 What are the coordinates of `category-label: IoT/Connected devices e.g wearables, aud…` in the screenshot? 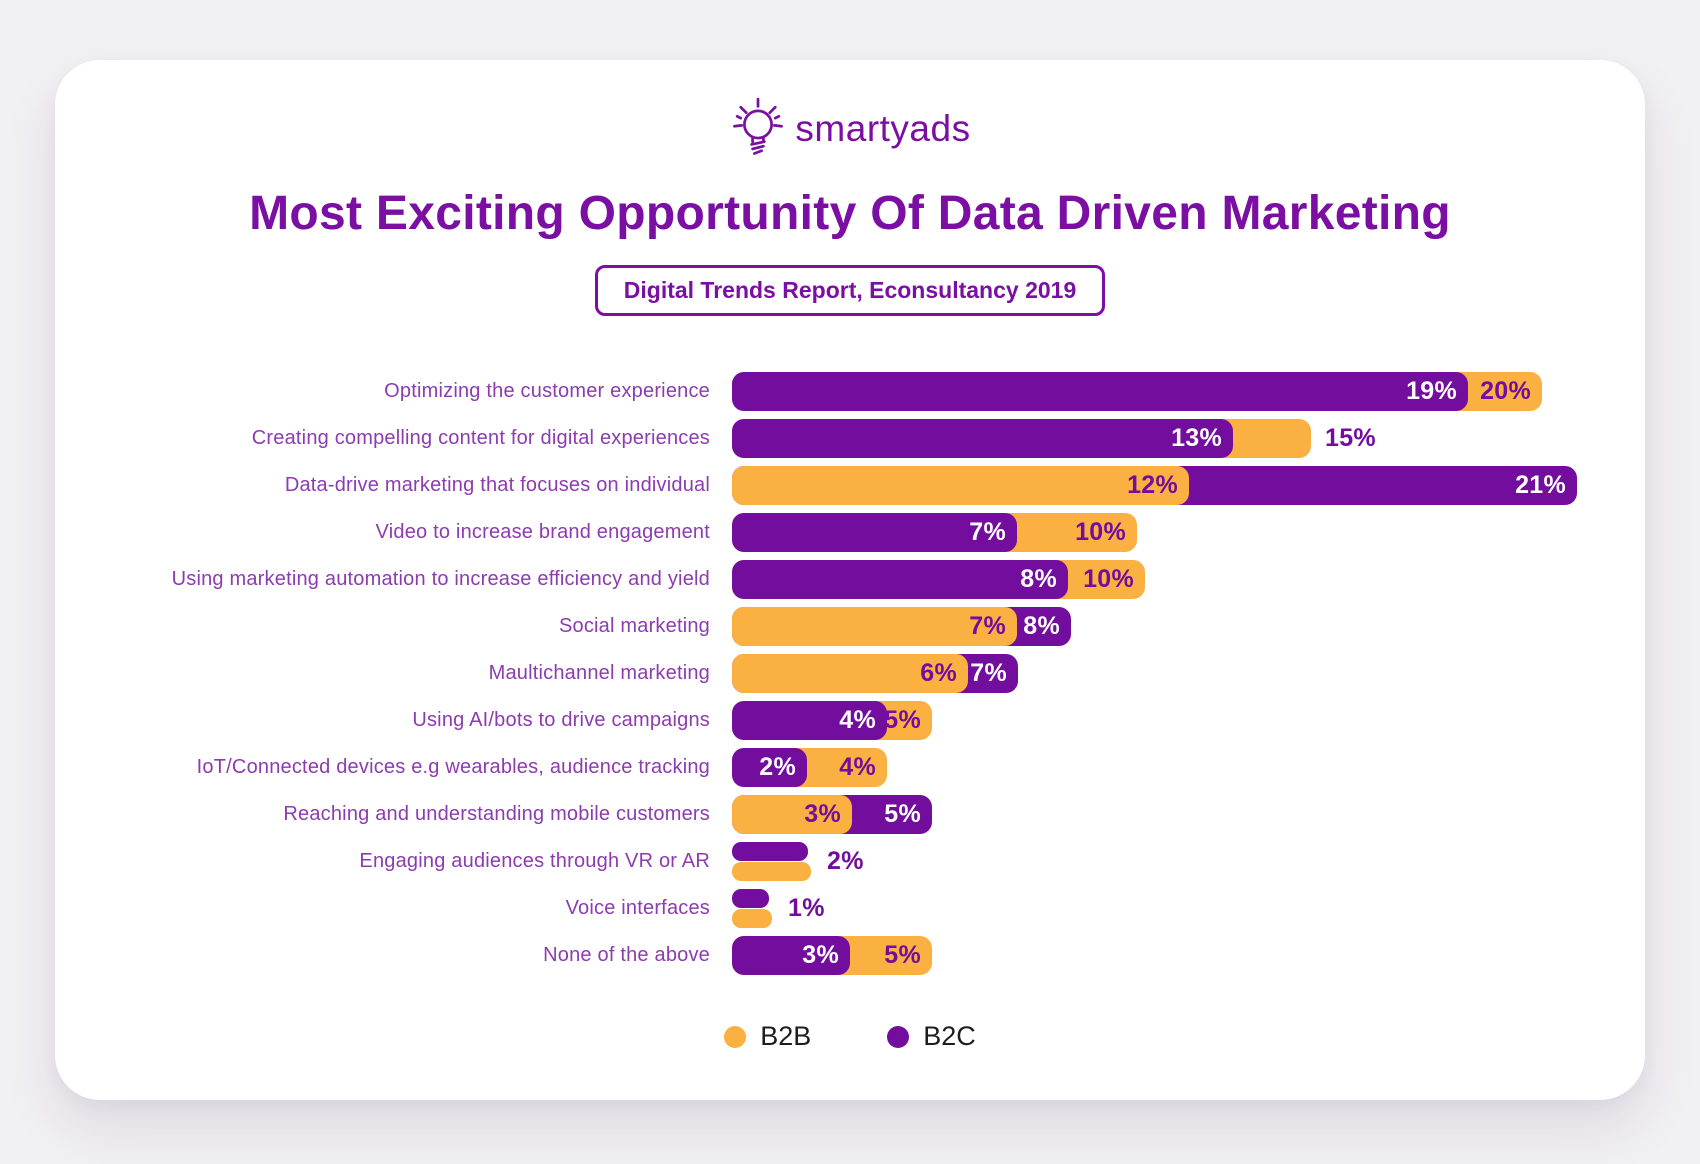 It's located at (453, 767).